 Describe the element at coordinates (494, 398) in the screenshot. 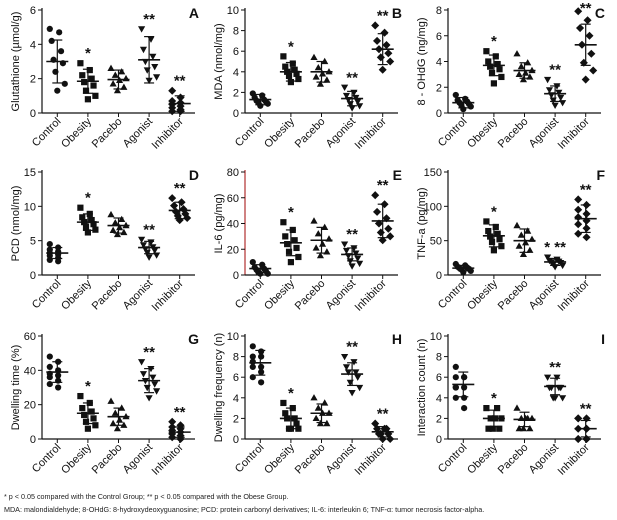

I see `significance-i: *` at that location.